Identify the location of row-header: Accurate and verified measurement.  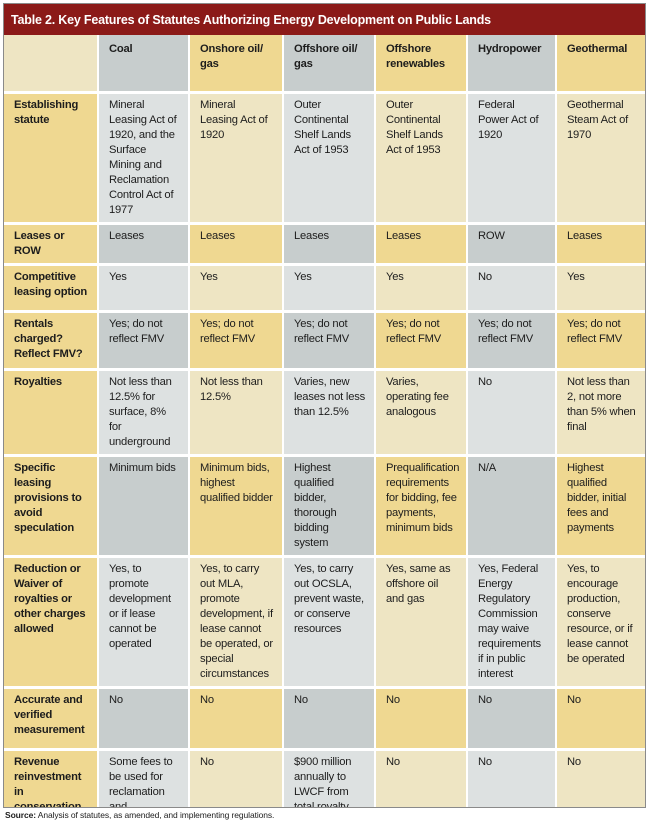
(51, 720).